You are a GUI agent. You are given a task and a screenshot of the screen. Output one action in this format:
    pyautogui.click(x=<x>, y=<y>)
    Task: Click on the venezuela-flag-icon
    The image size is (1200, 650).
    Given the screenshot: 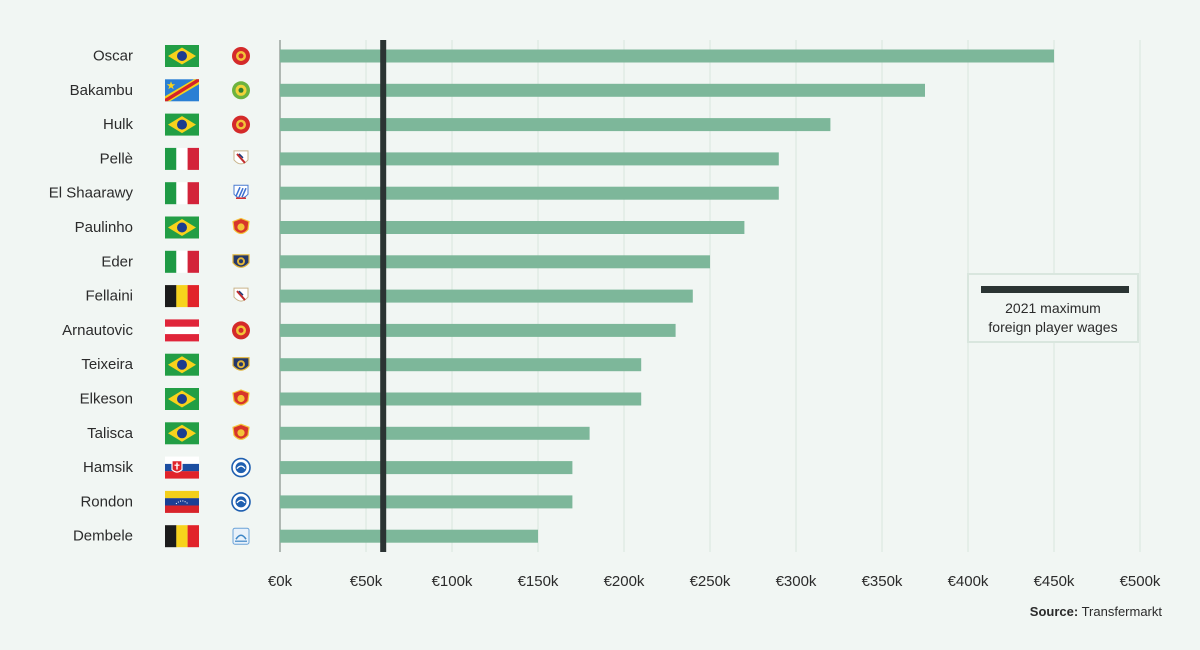 What is the action you would take?
    pyautogui.click(x=182, y=501)
    